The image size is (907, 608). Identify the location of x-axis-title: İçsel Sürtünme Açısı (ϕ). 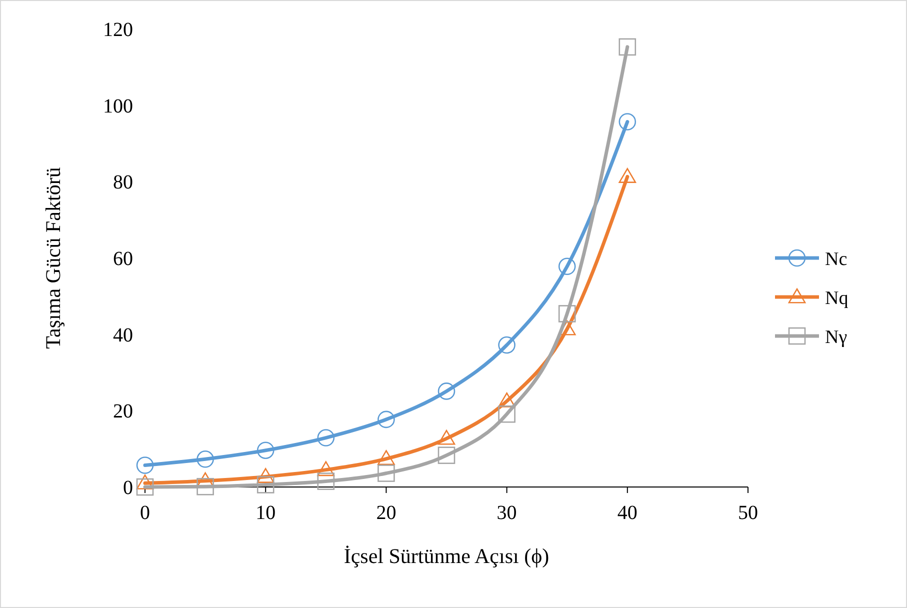
(447, 556).